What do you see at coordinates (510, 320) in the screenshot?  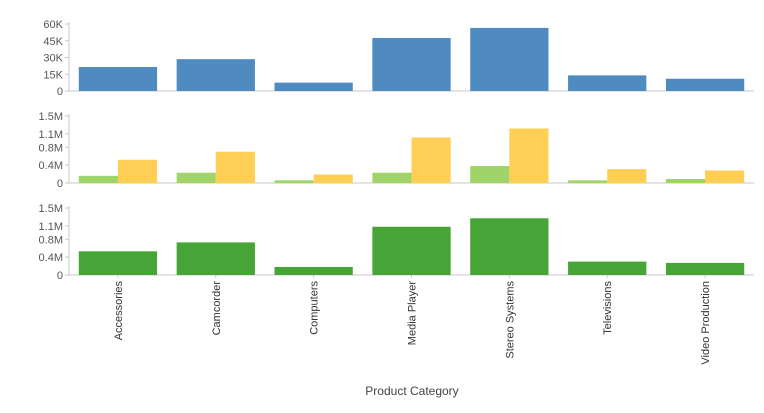 I see `x-tick-label: Stereo Systems` at bounding box center [510, 320].